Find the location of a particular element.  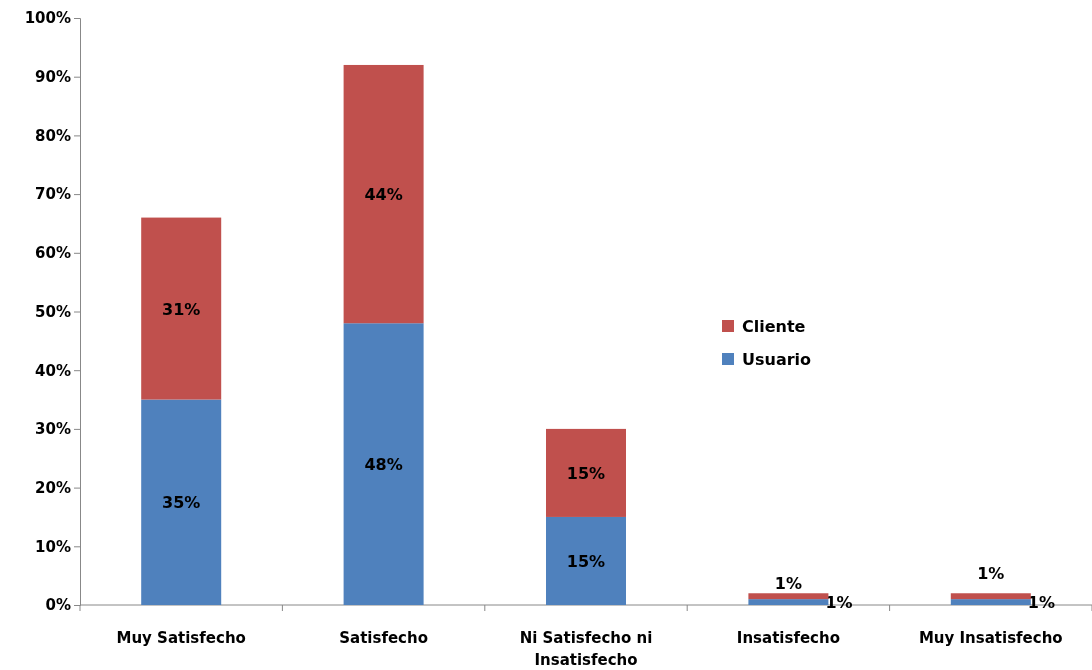

y-tick-label: 10% is located at coordinates (53, 546).